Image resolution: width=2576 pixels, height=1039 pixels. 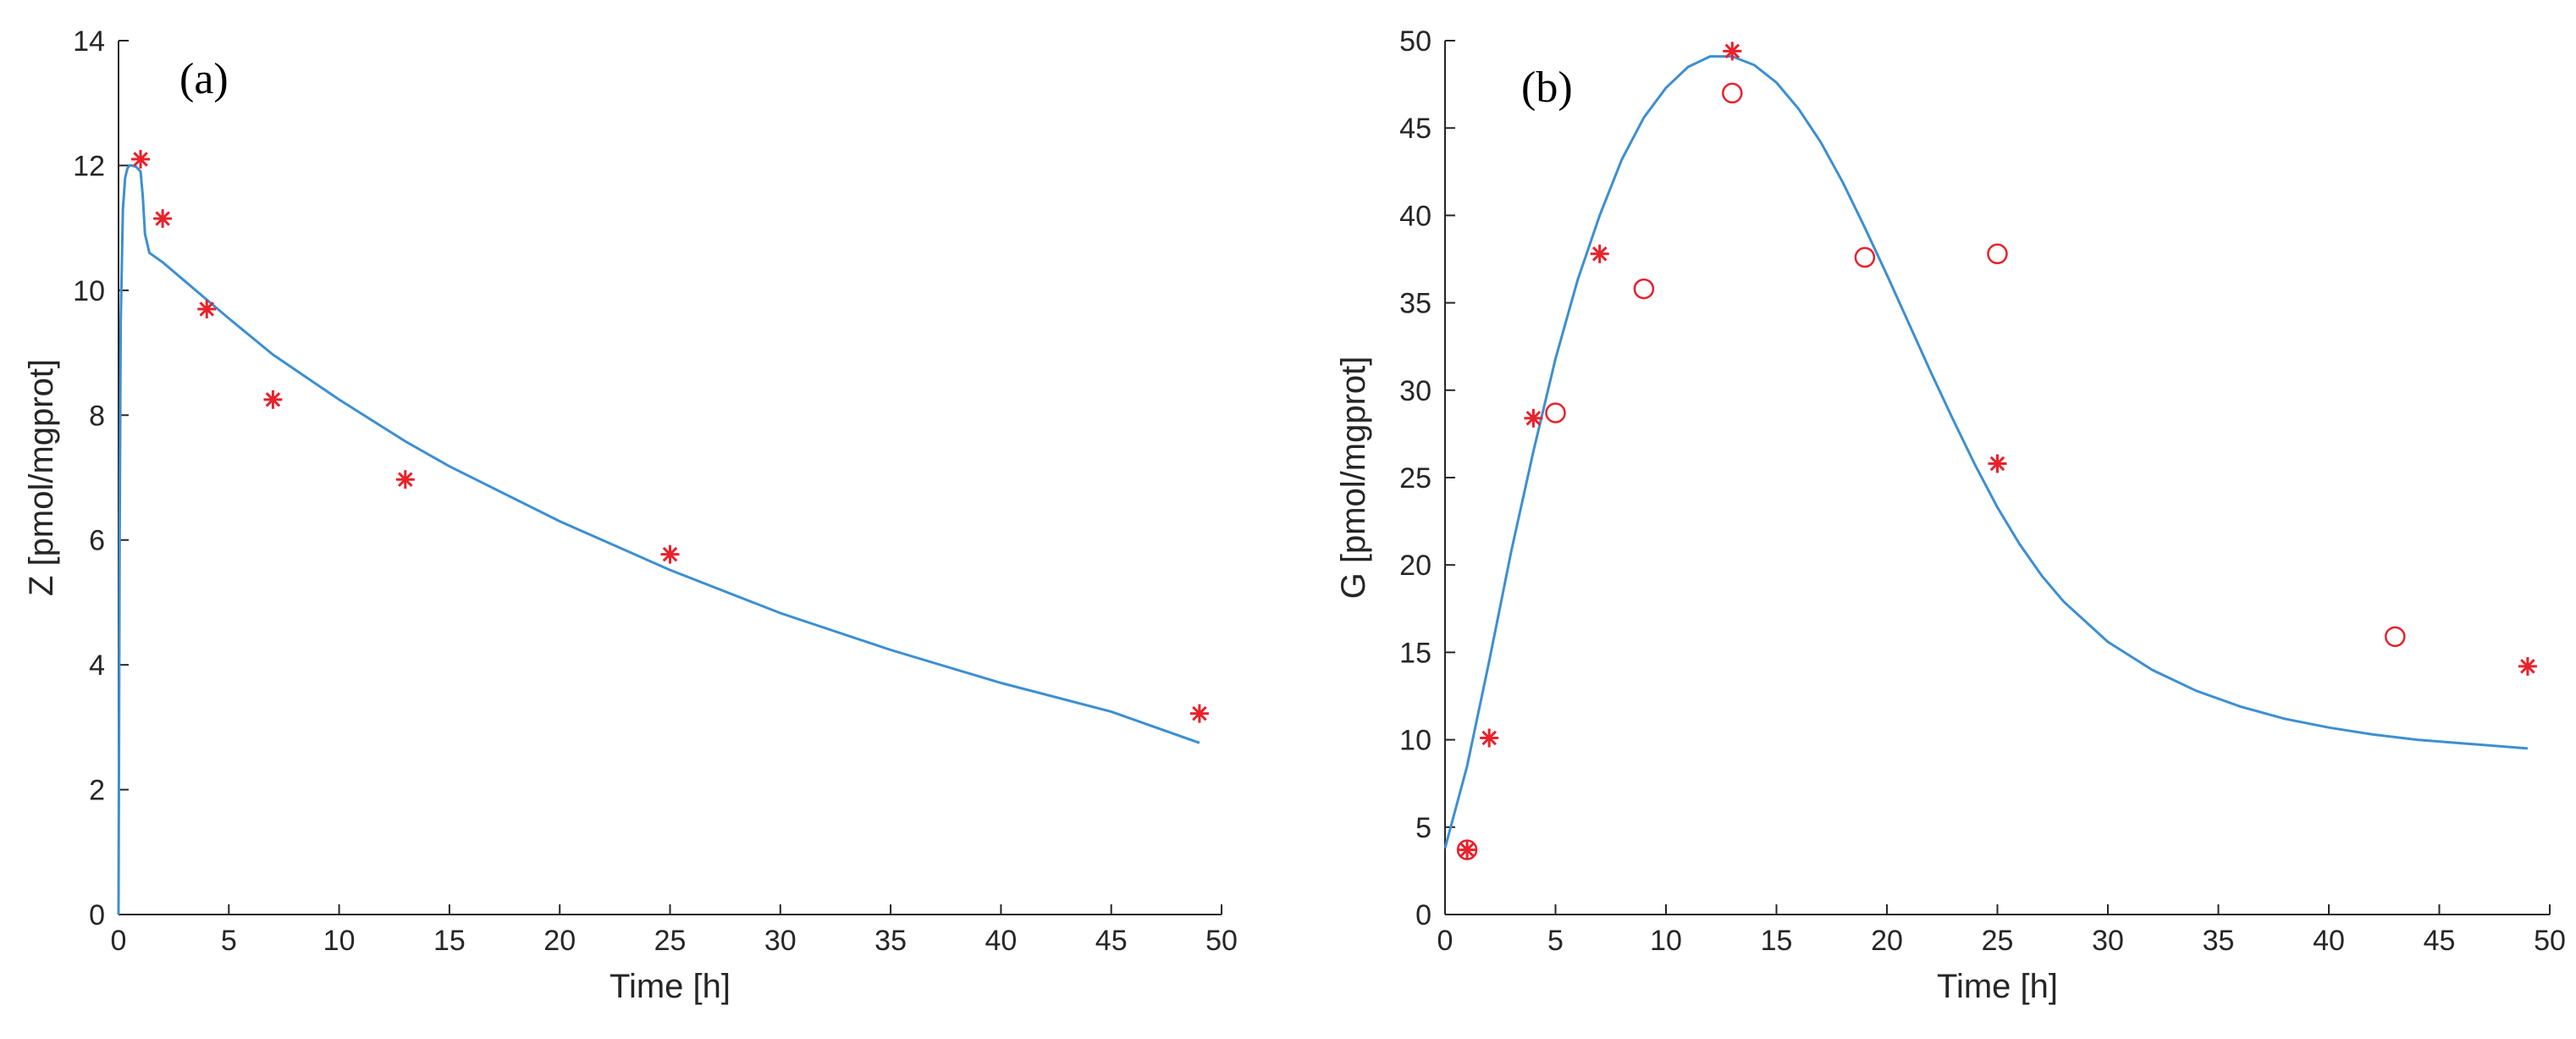 What do you see at coordinates (1415, 653) in the screenshot?
I see `y-tick-label: 15` at bounding box center [1415, 653].